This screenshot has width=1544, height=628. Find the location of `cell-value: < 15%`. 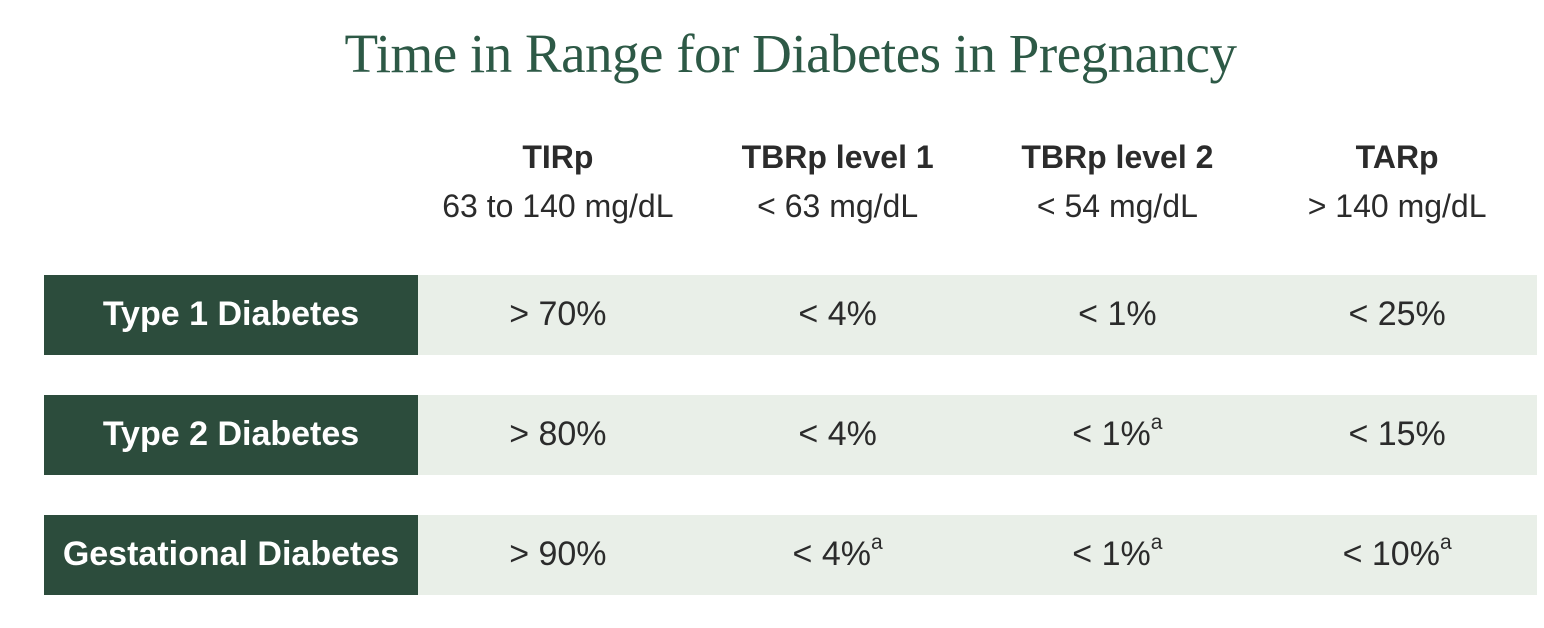

cell-value: < 15% is located at coordinates (1397, 434).